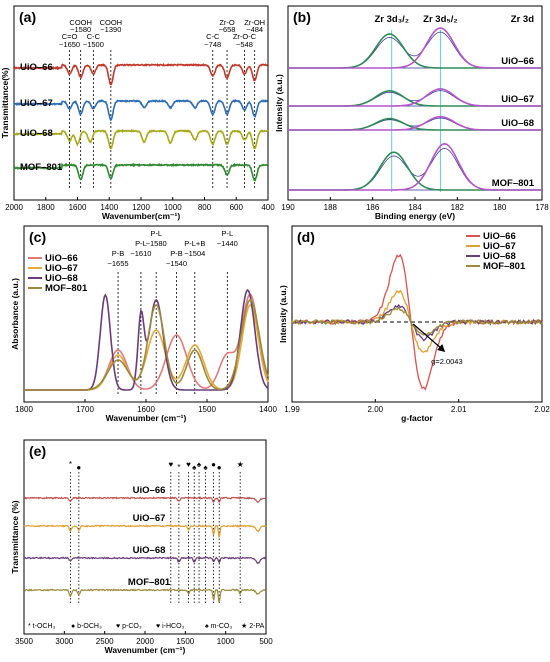 The width and height of the screenshot is (550, 662). Describe the element at coordinates (80, 29) in the screenshot. I see `panel-a-annotation: ~1580` at that location.